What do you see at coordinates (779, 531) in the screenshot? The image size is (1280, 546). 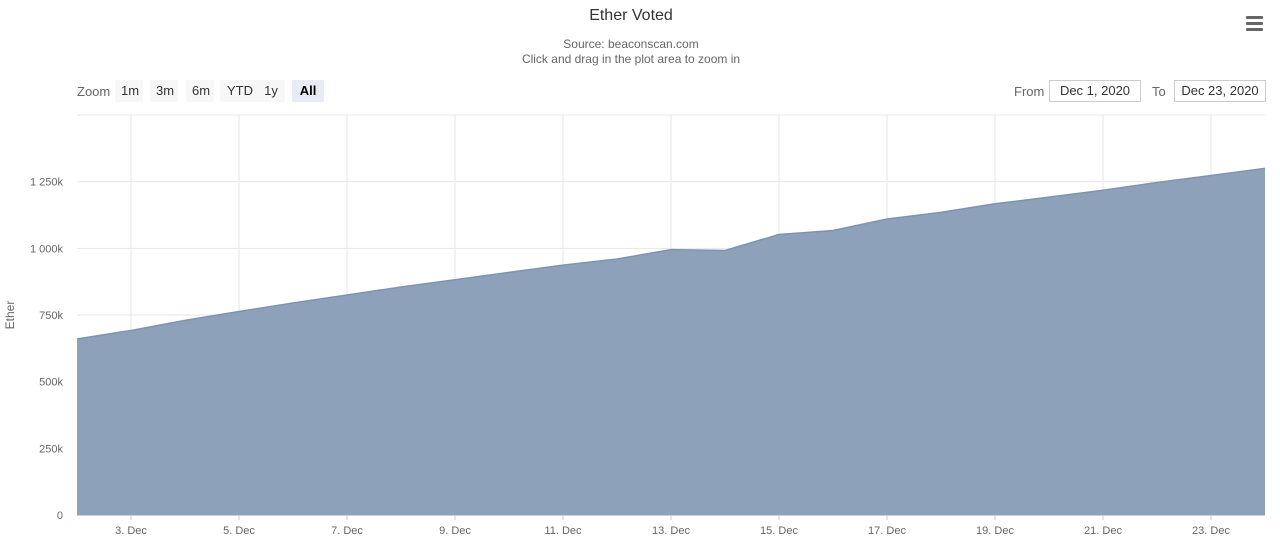 I see `x-tick-label: 15. Dec` at bounding box center [779, 531].